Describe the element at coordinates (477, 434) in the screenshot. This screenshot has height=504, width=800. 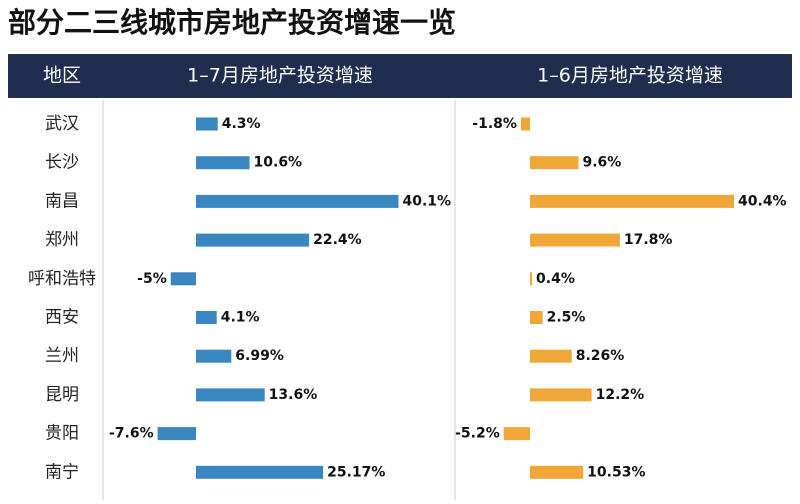
I see `value-label: -5.2%` at that location.